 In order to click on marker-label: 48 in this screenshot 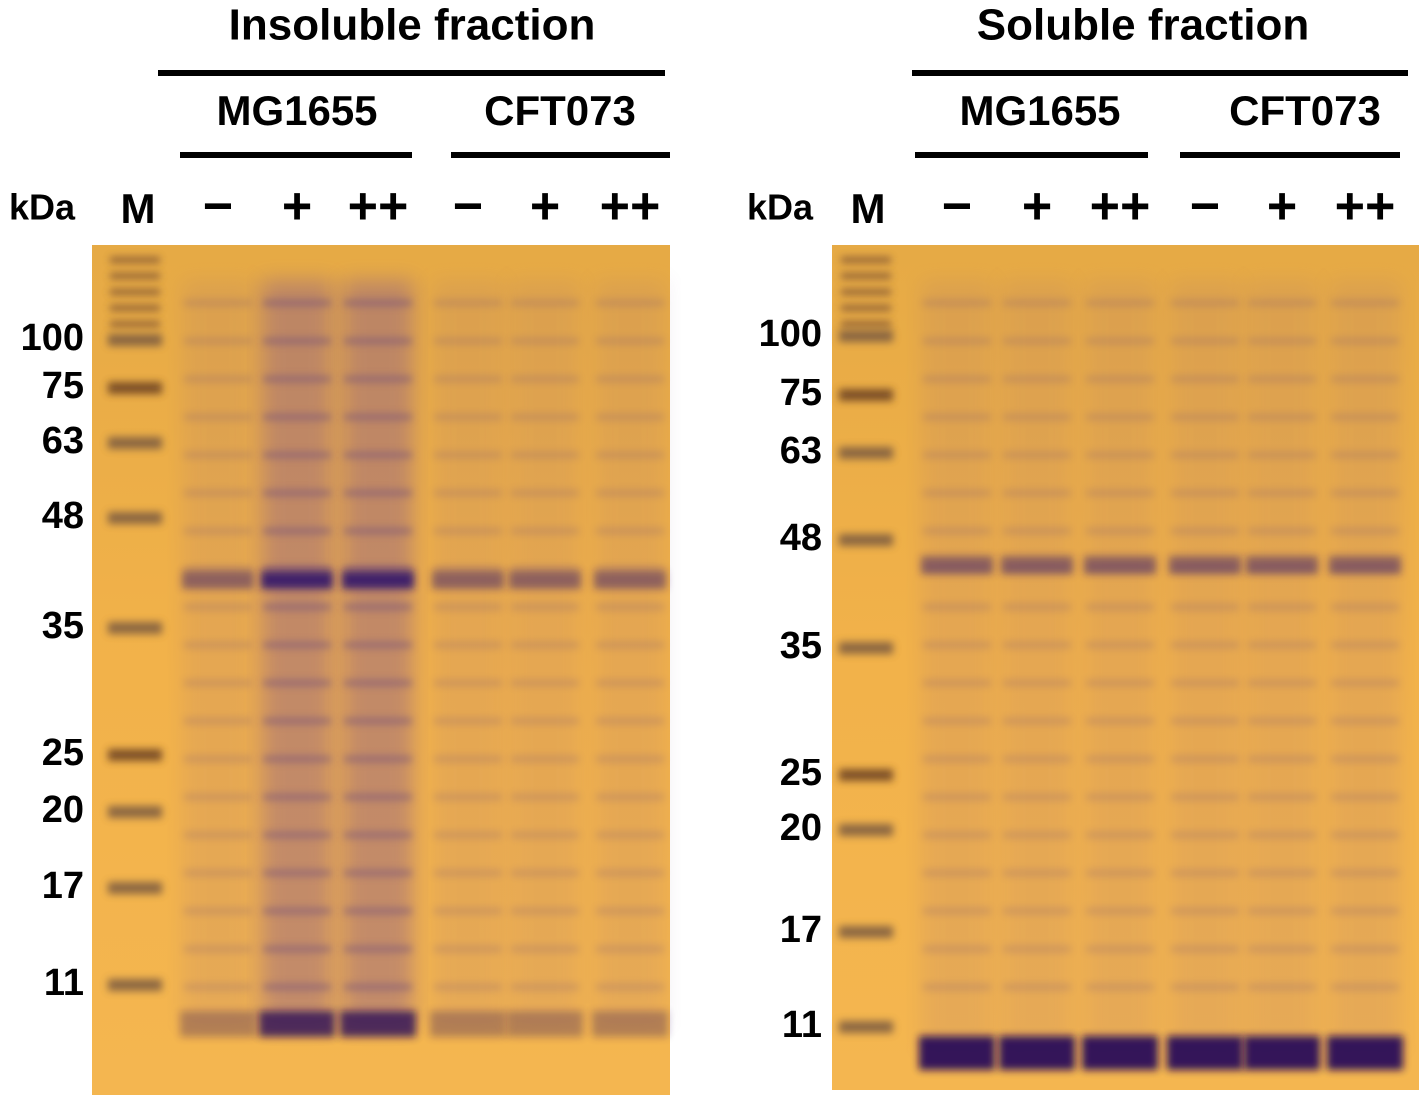, I will do `click(63, 516)`.